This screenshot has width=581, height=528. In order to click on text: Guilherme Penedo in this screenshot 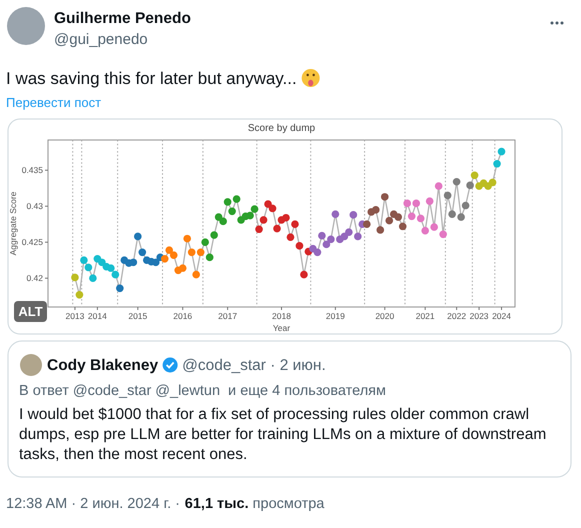, I will do `click(122, 18)`.